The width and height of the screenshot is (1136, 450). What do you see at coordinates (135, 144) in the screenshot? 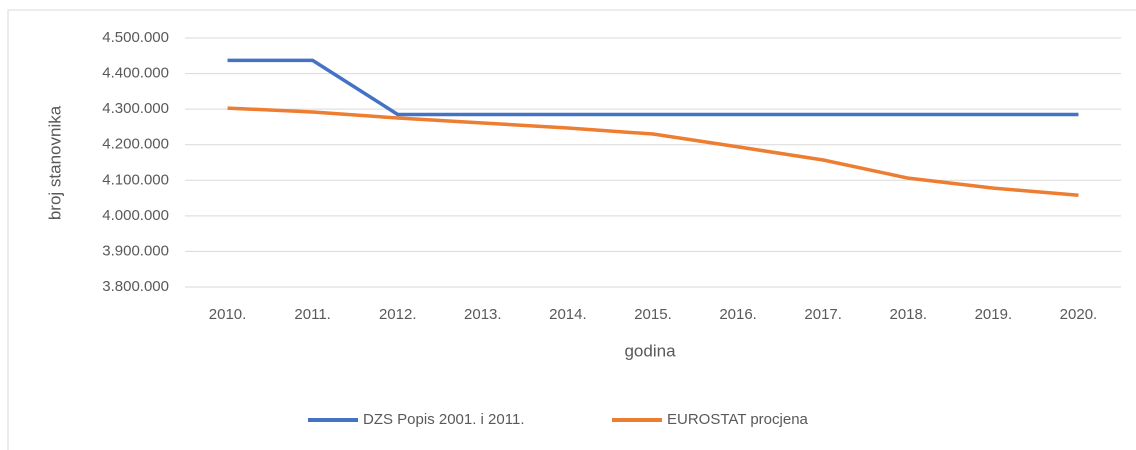
I see `y-tick-label: 4.200.000` at bounding box center [135, 144].